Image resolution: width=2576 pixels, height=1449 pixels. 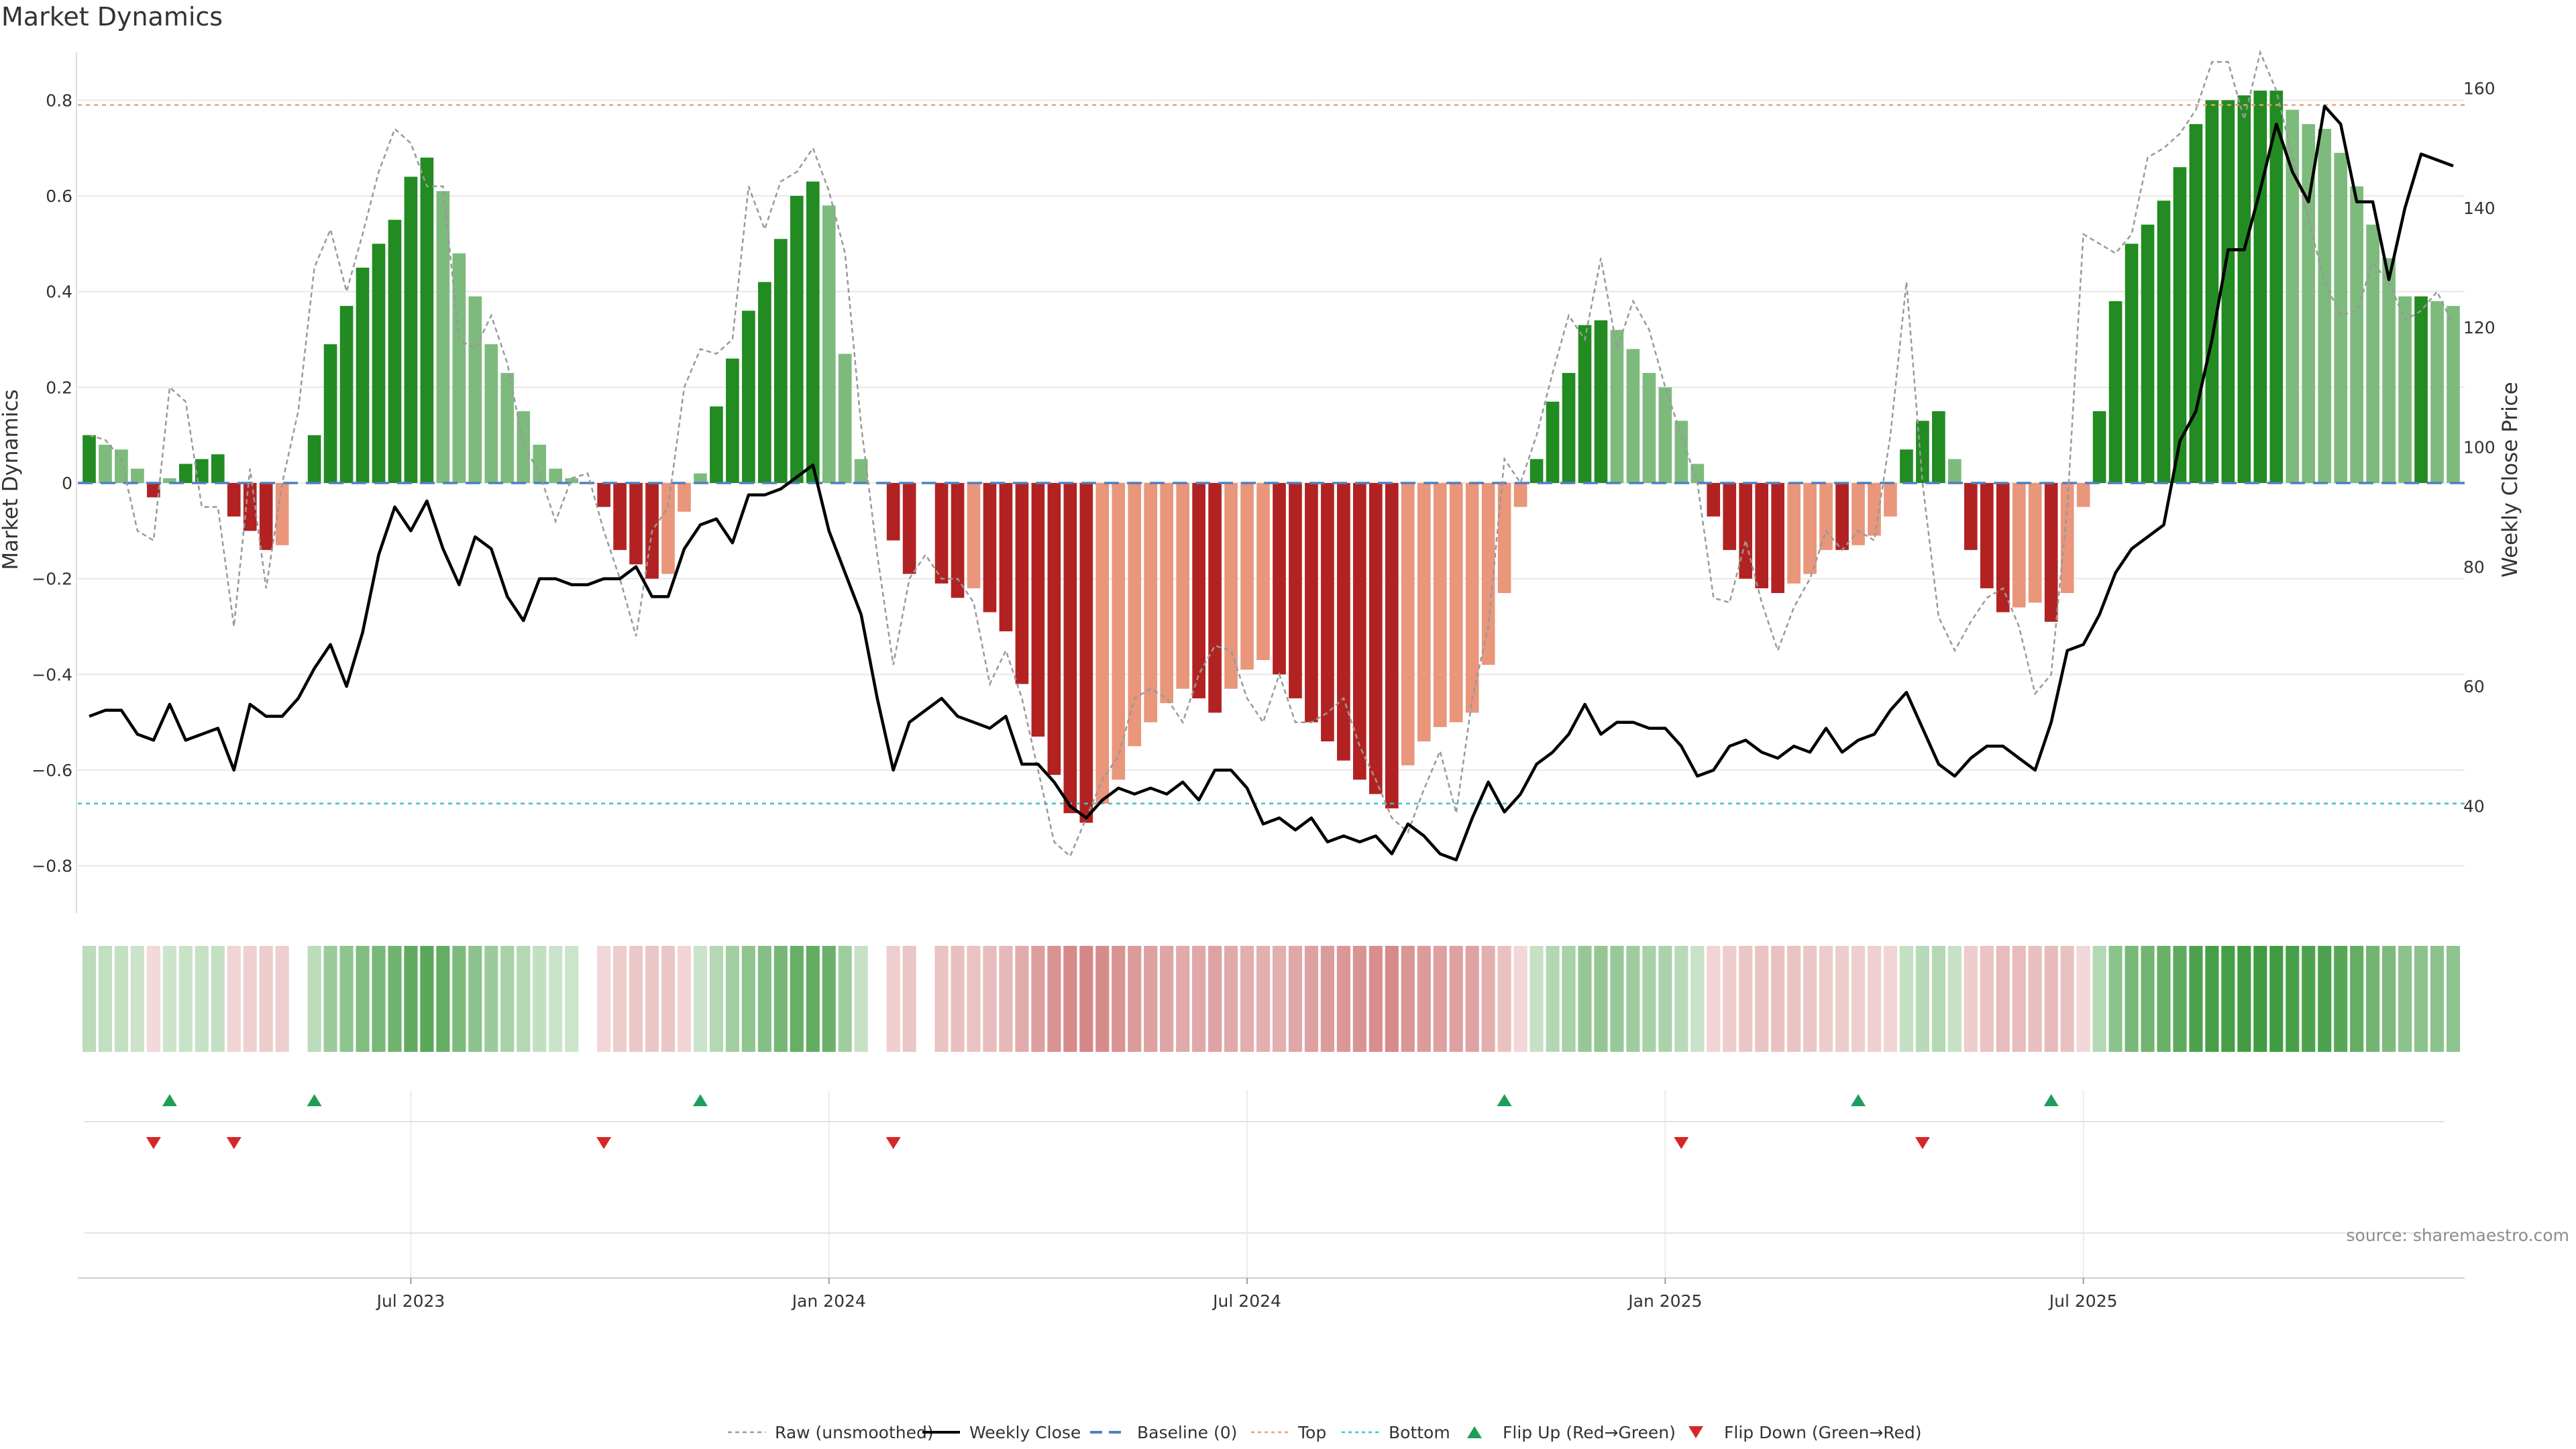 I want to click on right-axis-ticks: 40 60 80 100 120 140 160, so click(x=2479, y=447).